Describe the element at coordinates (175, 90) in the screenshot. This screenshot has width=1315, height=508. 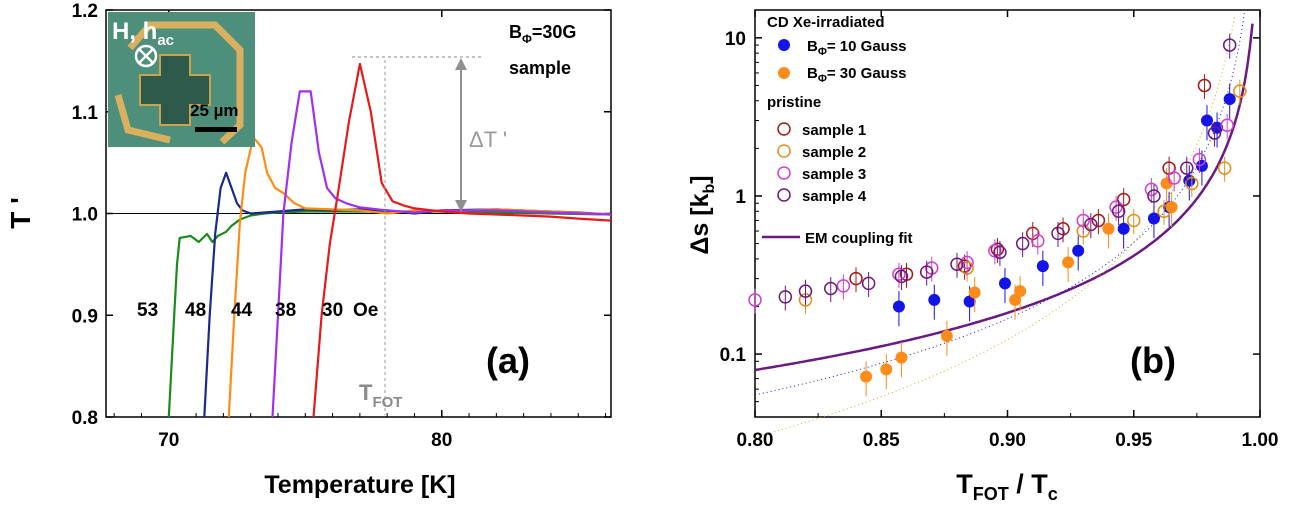
I see `inset-sample-cross` at that location.